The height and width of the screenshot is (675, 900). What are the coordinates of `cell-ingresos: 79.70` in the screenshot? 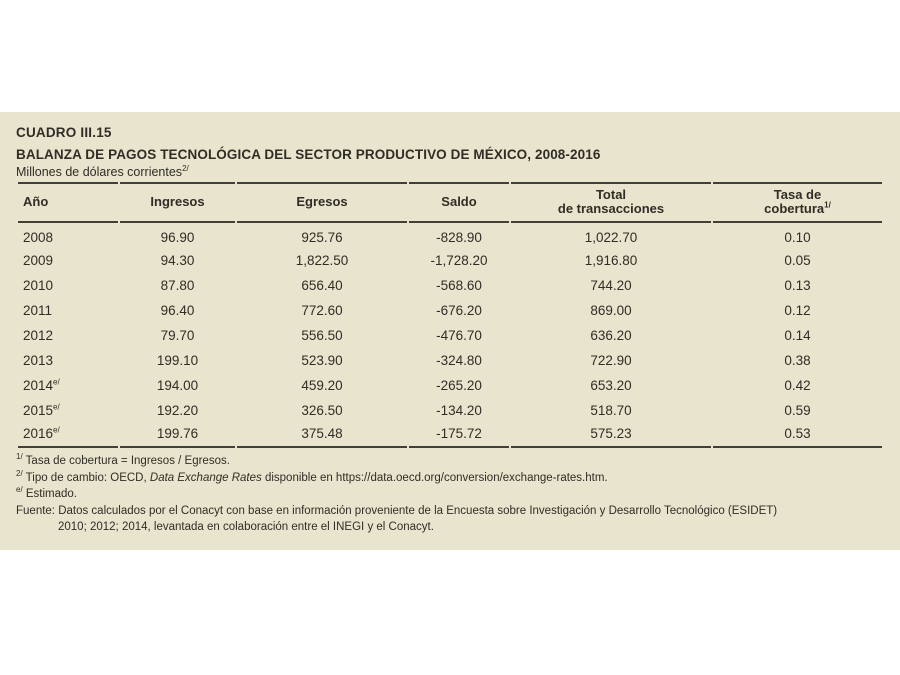 It's located at (177, 335).